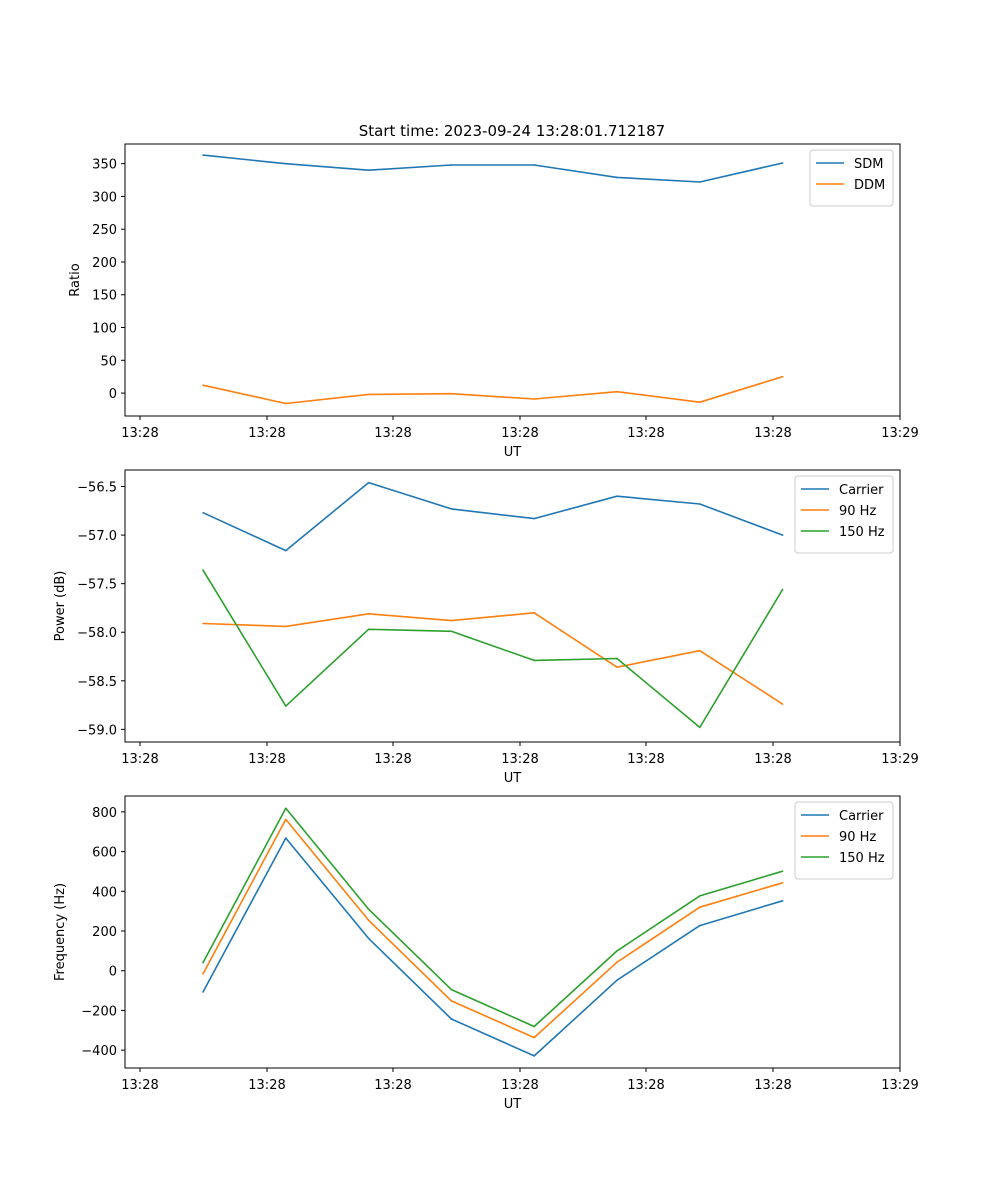 This screenshot has height=1200, width=1000. Describe the element at coordinates (513, 1104) in the screenshot. I see `x-axis-label: UT` at that location.